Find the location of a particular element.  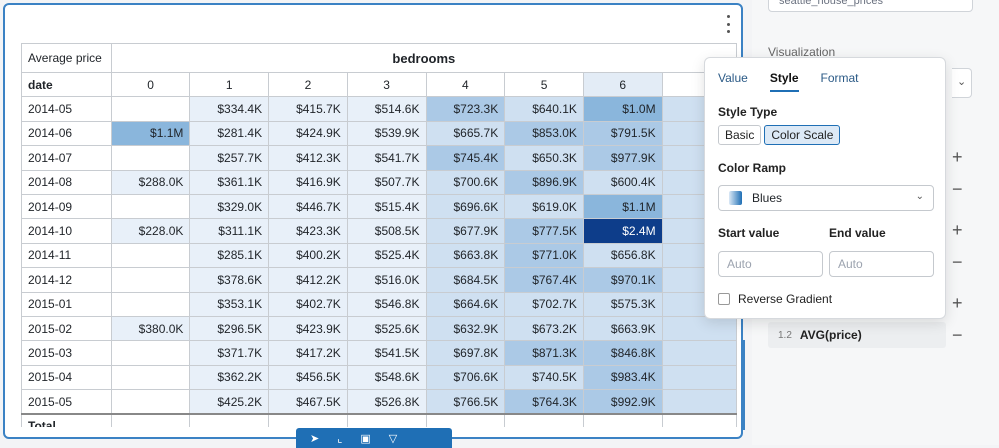

table-cell: $853.0K is located at coordinates (544, 133).